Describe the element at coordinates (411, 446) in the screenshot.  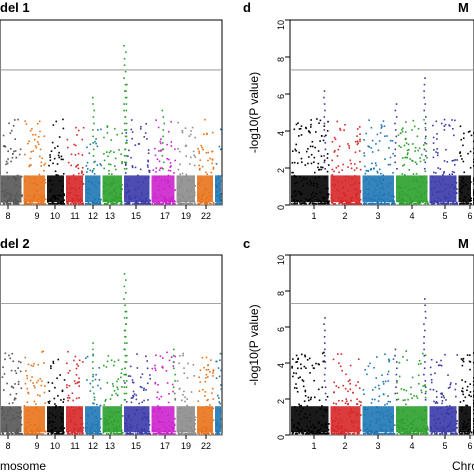
I see `x-tick-label: 4` at that location.